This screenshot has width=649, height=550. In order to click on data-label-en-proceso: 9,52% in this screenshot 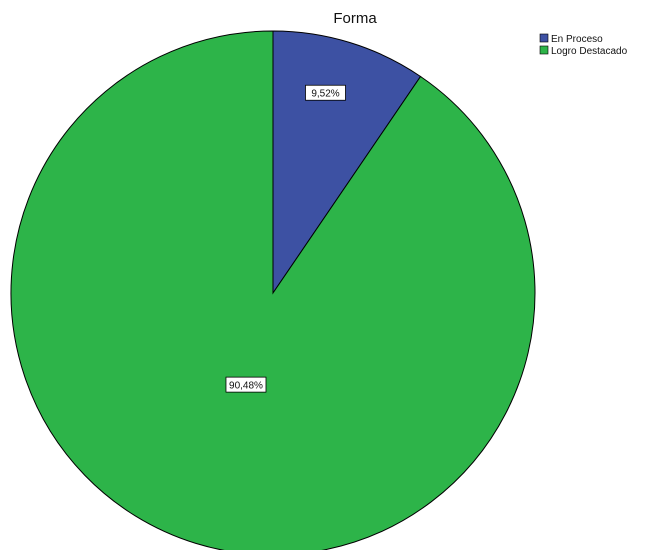, I will do `click(325, 92)`.